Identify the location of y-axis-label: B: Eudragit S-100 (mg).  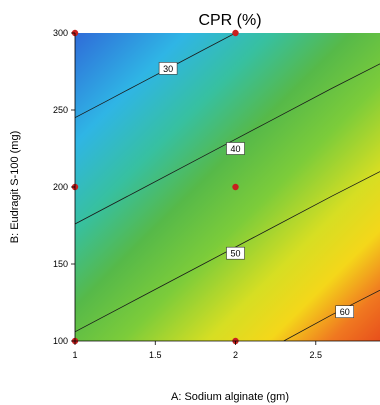
(15, 187).